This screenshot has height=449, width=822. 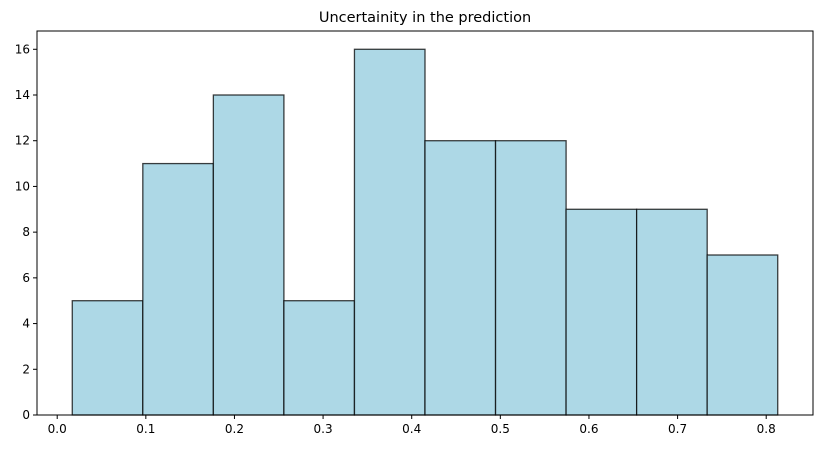 I want to click on x-tick-label: 0.8, so click(x=766, y=429).